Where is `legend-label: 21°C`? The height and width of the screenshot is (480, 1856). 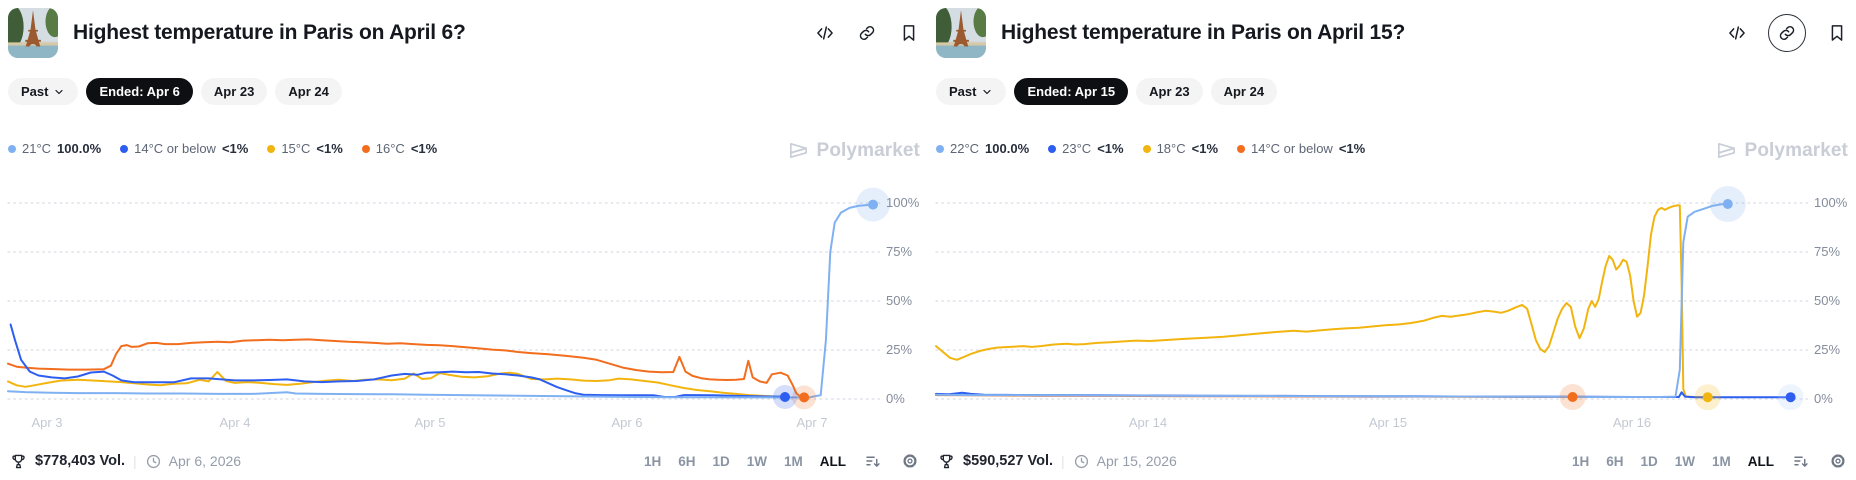 legend-label: 21°C is located at coordinates (37, 148).